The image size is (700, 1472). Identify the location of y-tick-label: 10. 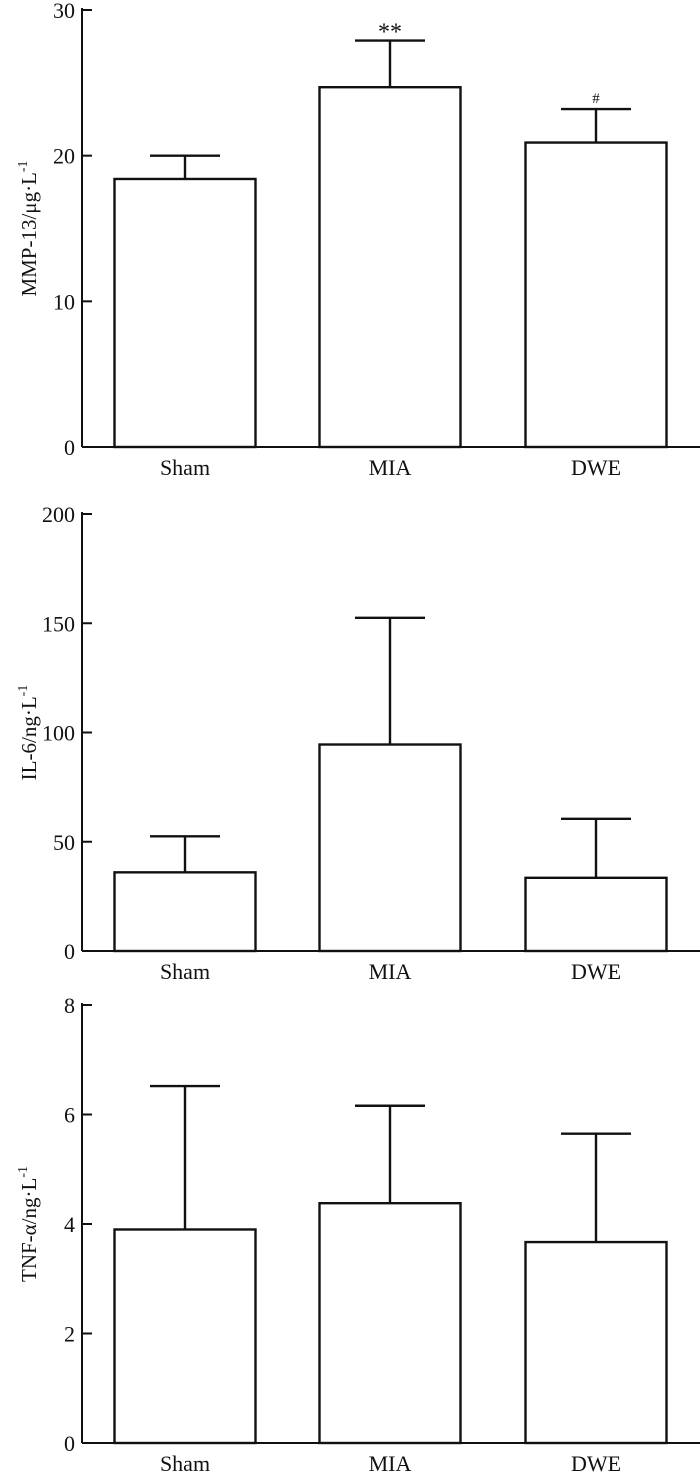
(64, 301).